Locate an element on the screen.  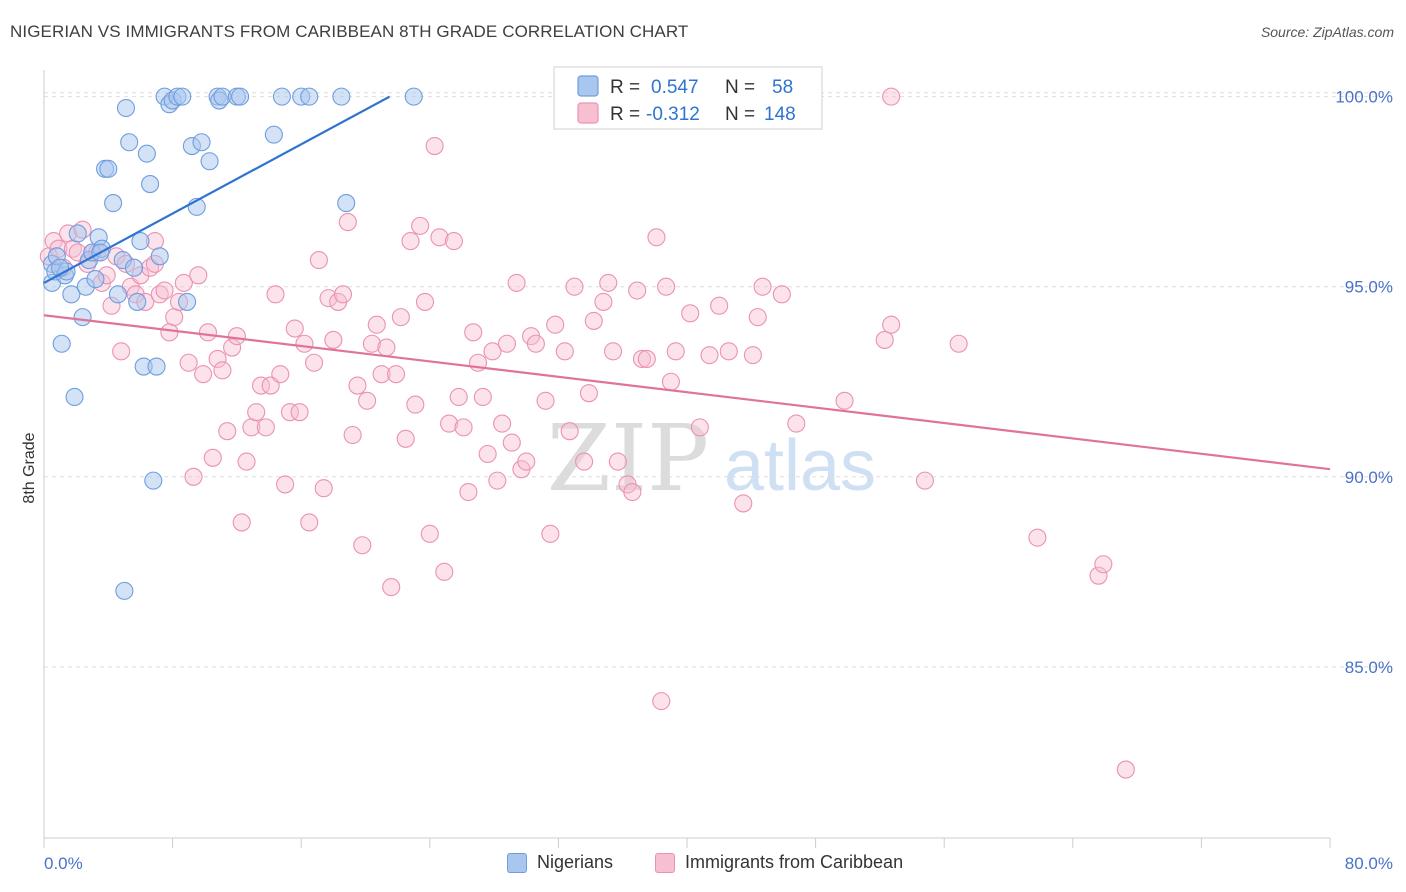
watermark-zip: ZIP is located at coordinates (628, 458).